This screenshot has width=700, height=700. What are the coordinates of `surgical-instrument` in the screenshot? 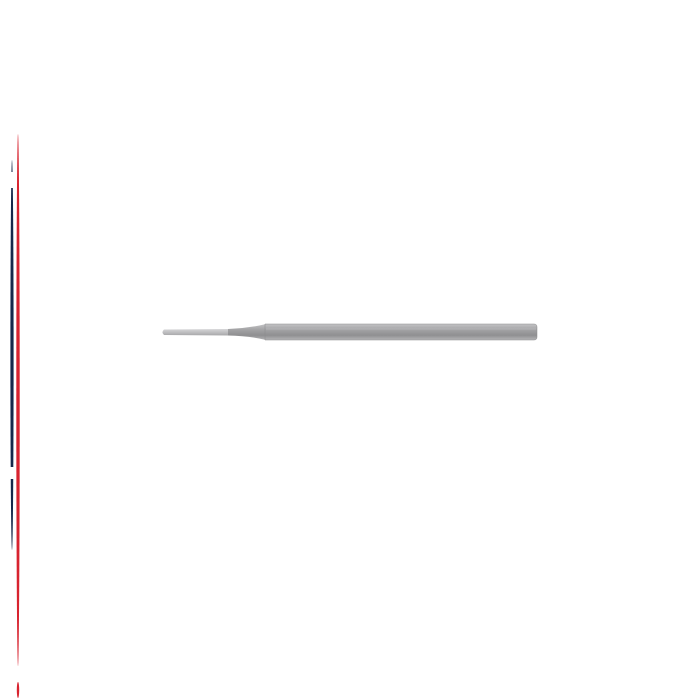 It's located at (350, 332).